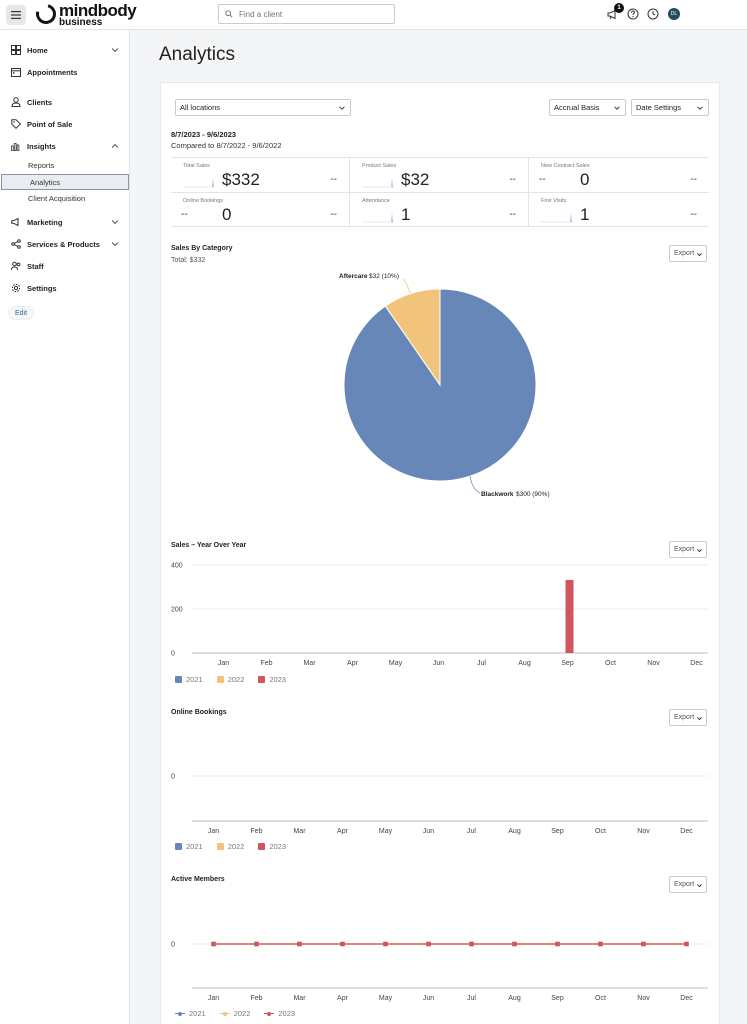  I want to click on y-tick-label: 0, so click(173, 945).